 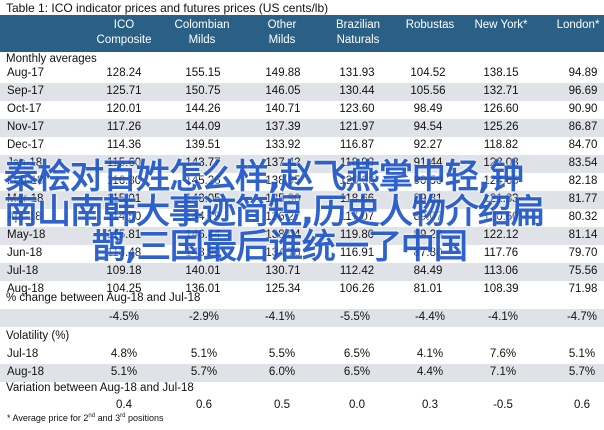 What do you see at coordinates (26, 73) in the screenshot?
I see `row-label: Aug-17` at bounding box center [26, 73].